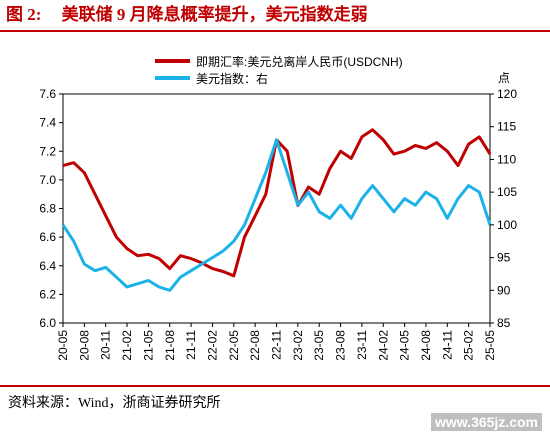 The image size is (550, 433). I want to click on right-axis-tick-label: 120, so click(507, 94).